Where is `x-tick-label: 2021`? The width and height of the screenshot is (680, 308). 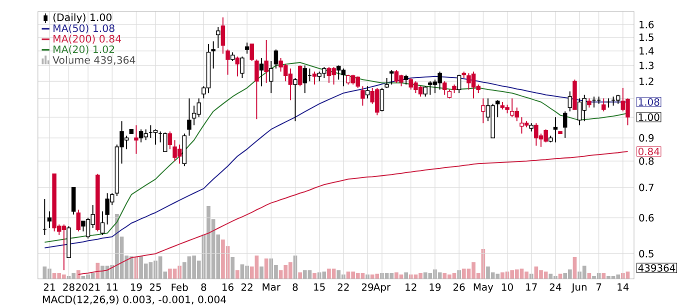
x-tick-label: 2021 is located at coordinates (88, 288).